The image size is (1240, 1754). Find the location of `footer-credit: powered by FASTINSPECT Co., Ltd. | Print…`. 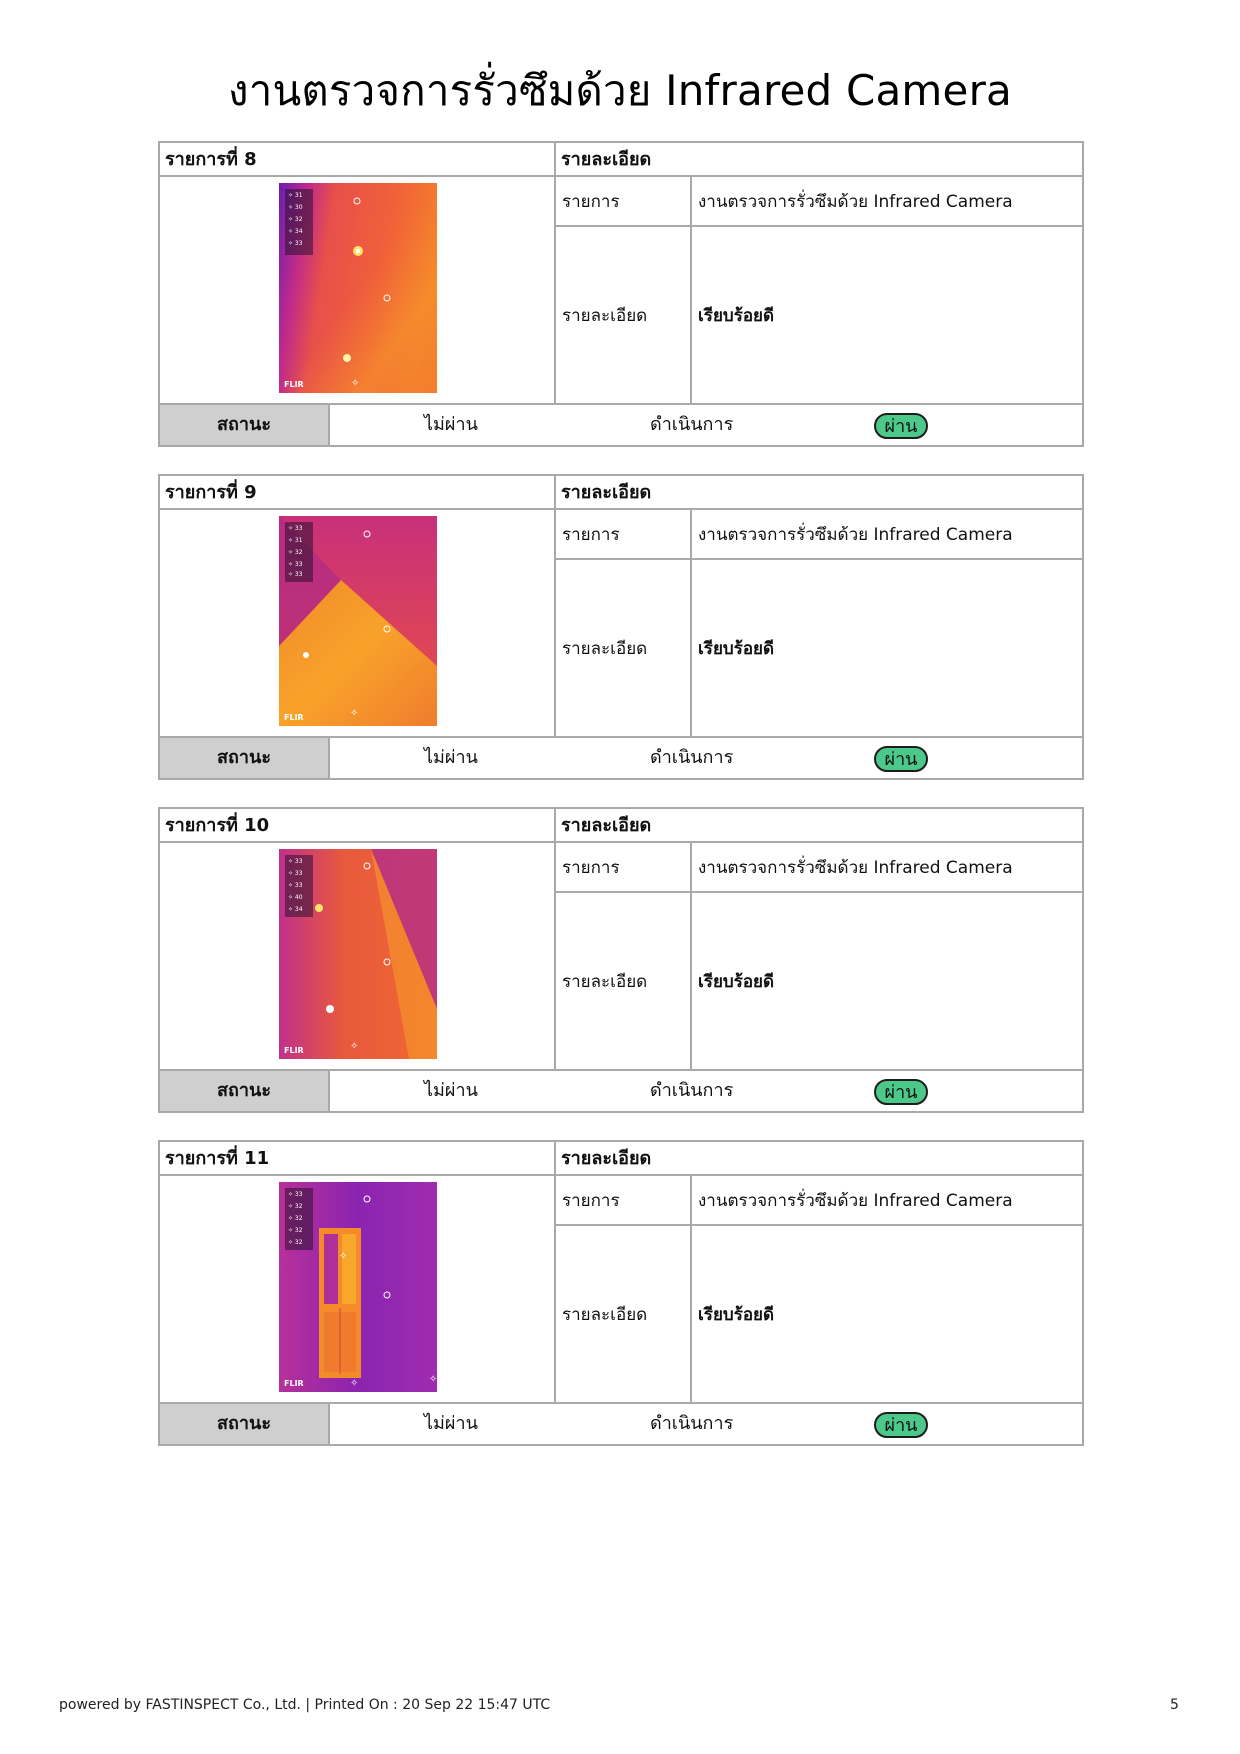

footer-credit: powered by FASTINSPECT Co., Ltd. | Print… is located at coordinates (305, 1705).